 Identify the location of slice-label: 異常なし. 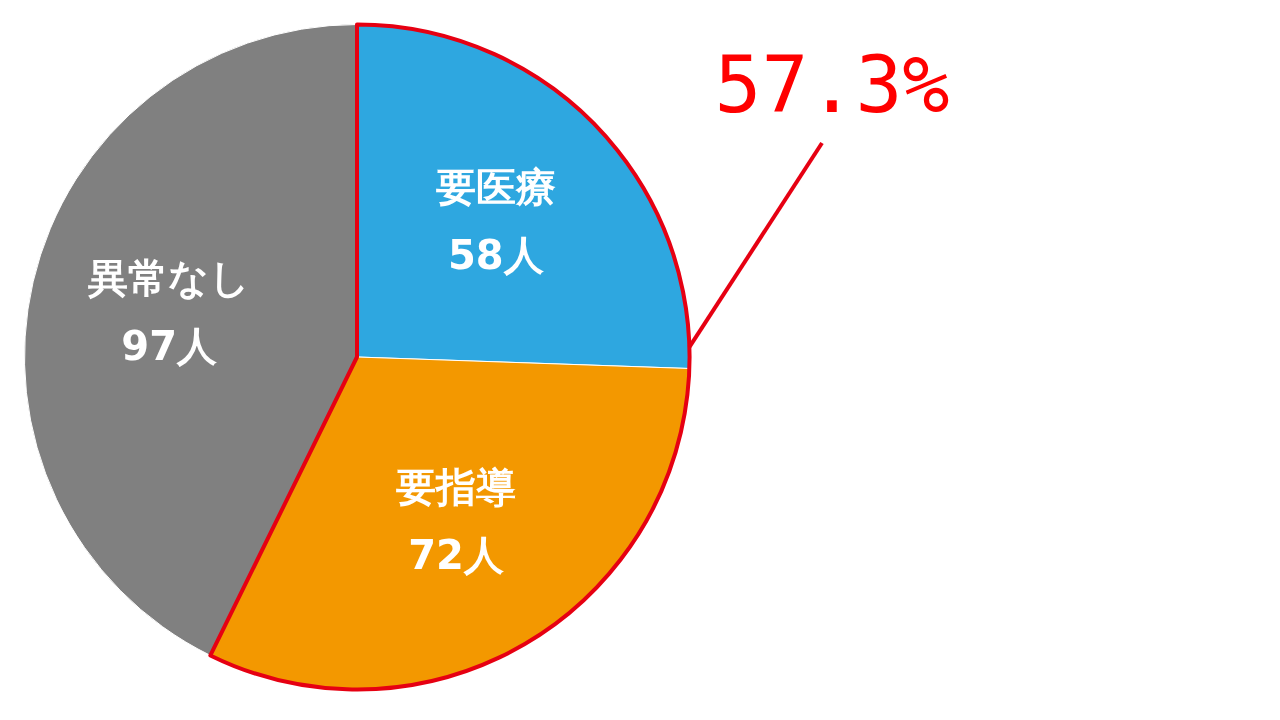
(169, 277).